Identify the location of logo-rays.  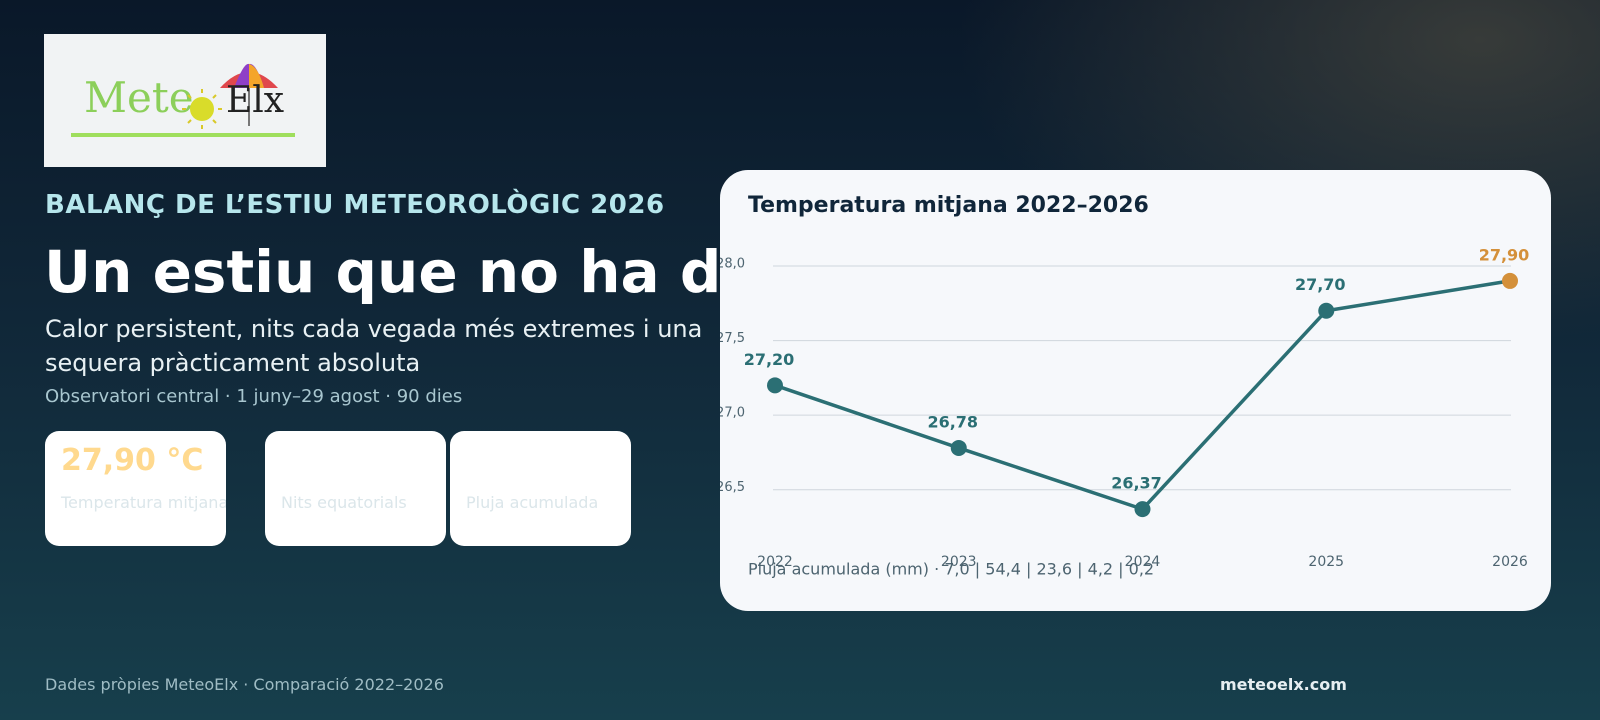
(202, 109).